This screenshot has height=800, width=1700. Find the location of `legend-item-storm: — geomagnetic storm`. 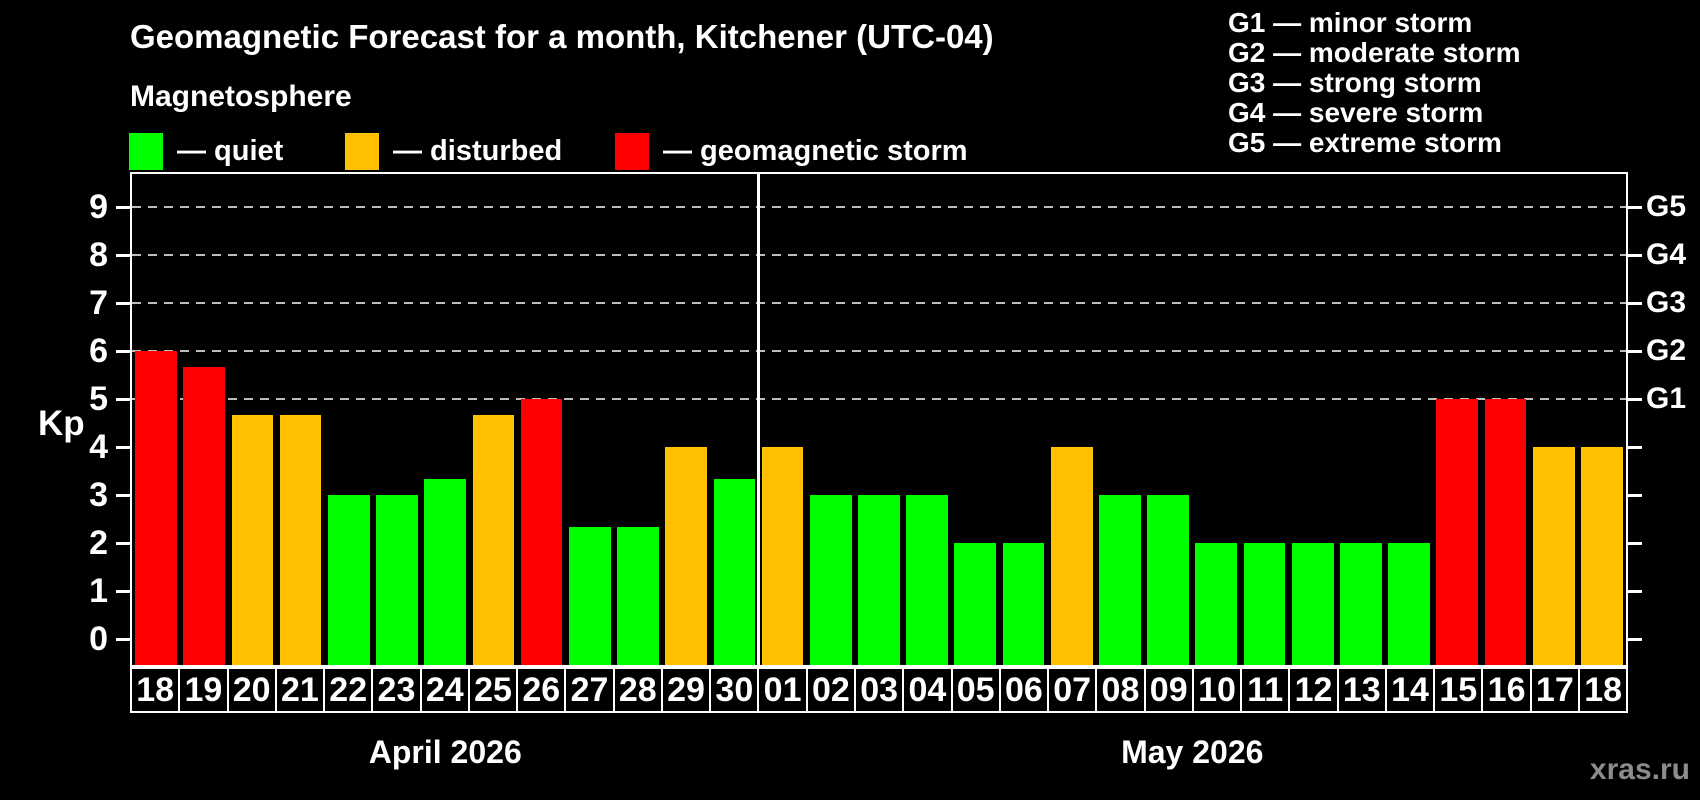

legend-item-storm: — geomagnetic storm is located at coordinates (791, 151).